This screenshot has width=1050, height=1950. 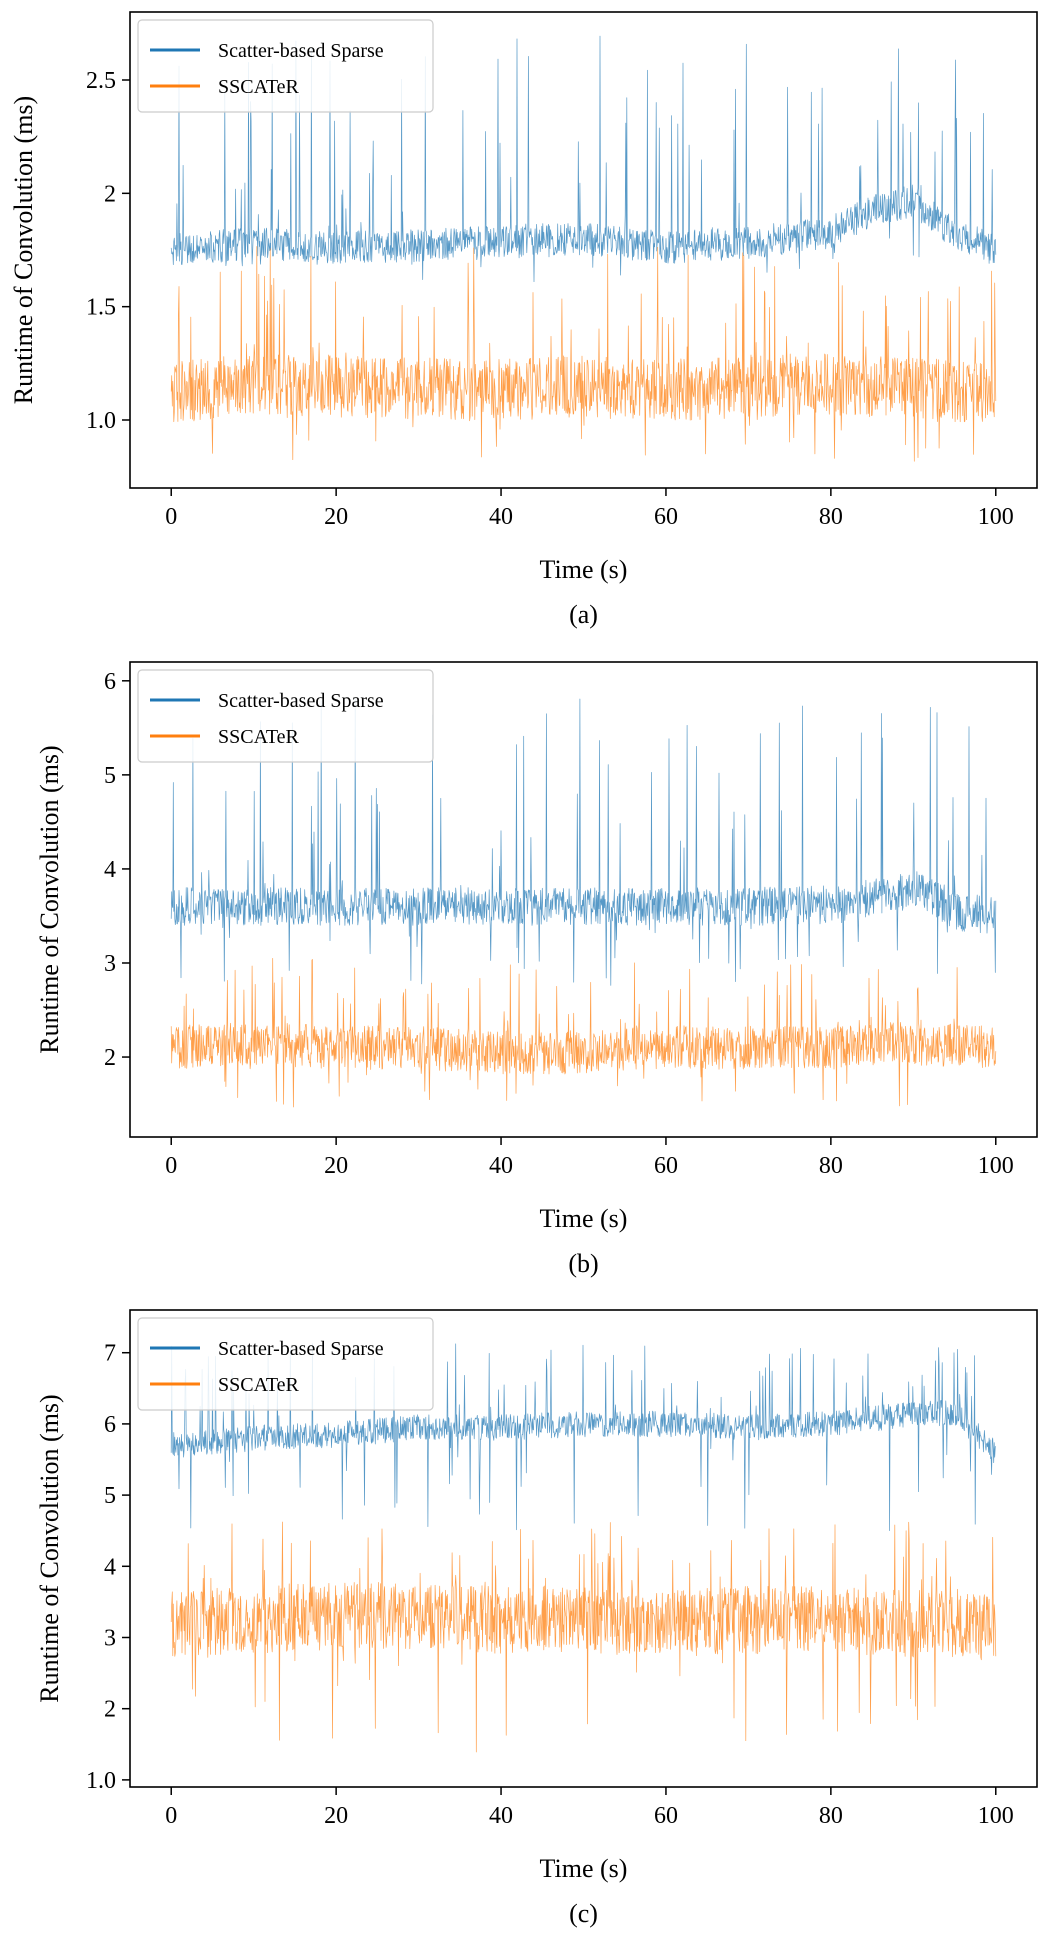 What do you see at coordinates (831, 1816) in the screenshot?
I see `panel-c-x-tick-label: 80` at bounding box center [831, 1816].